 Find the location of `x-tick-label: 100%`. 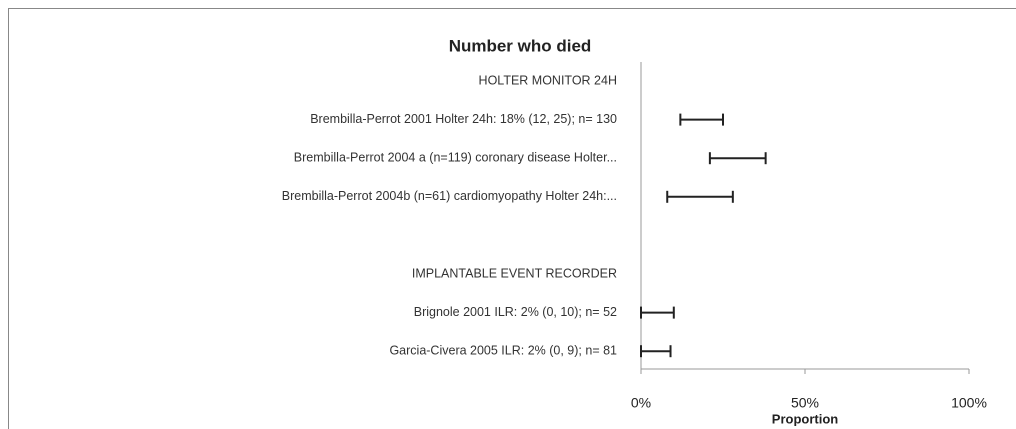

x-tick-label: 100% is located at coordinates (969, 403).